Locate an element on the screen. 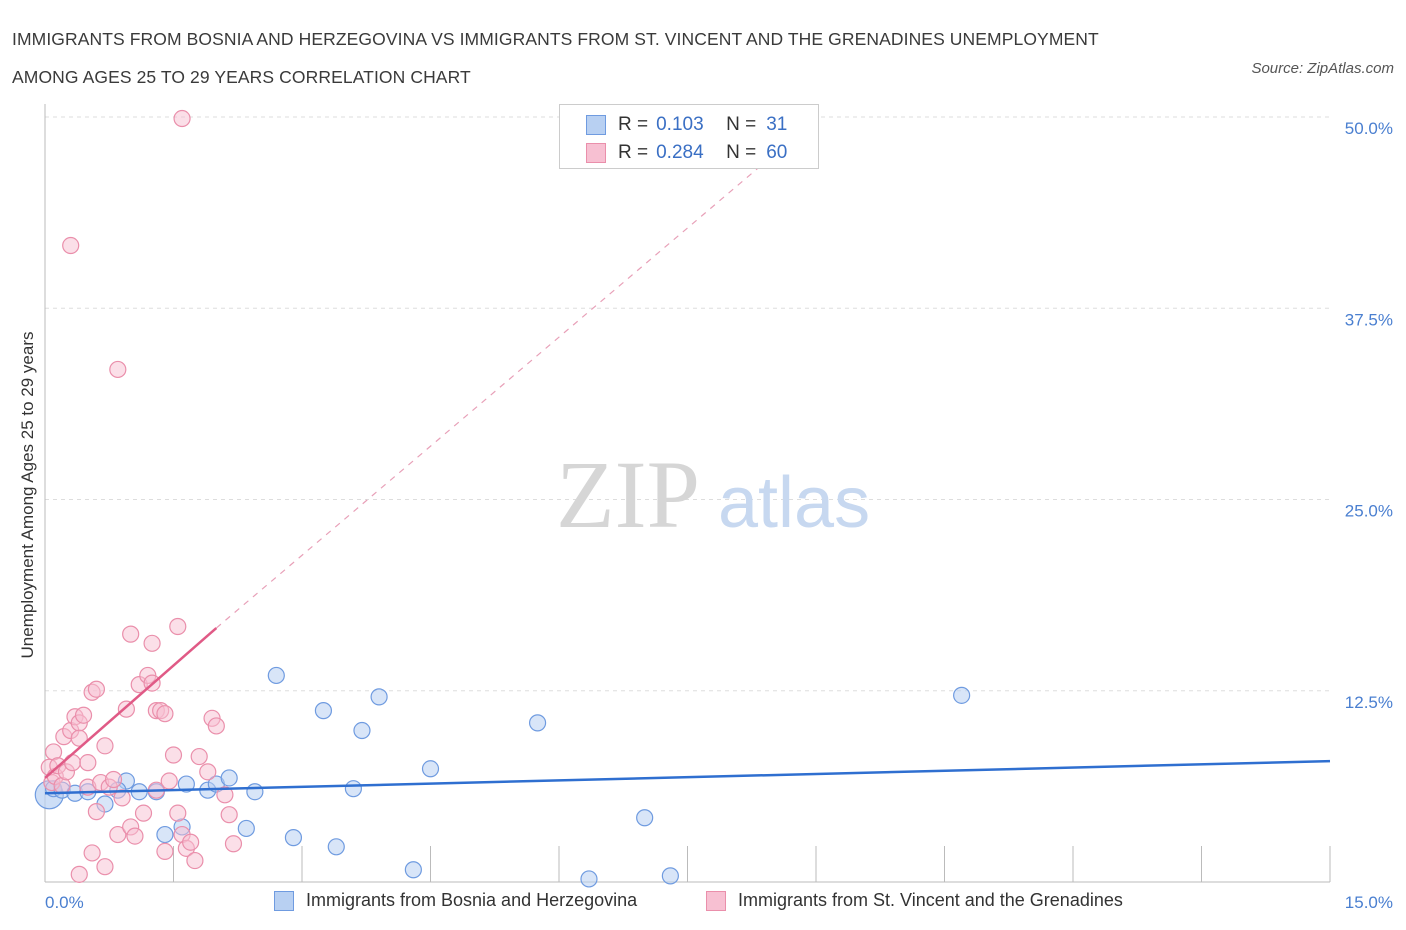  legend-swatch-blue is located at coordinates (596, 125).